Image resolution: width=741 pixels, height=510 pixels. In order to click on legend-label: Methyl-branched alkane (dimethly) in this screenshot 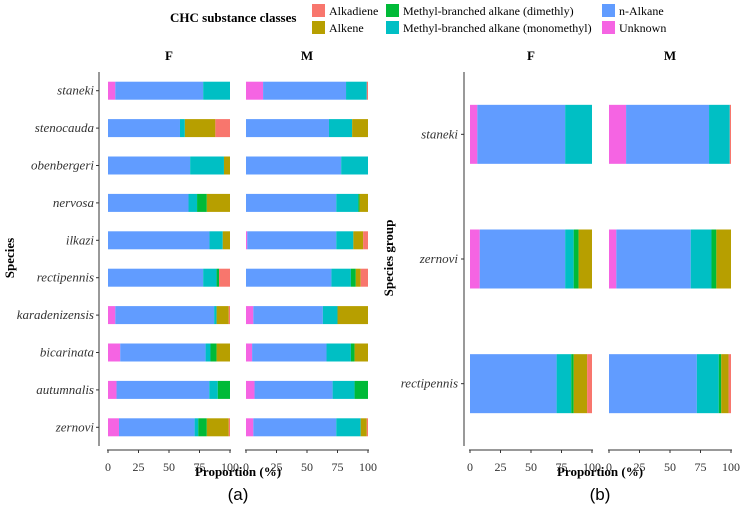, I will do `click(488, 11)`.